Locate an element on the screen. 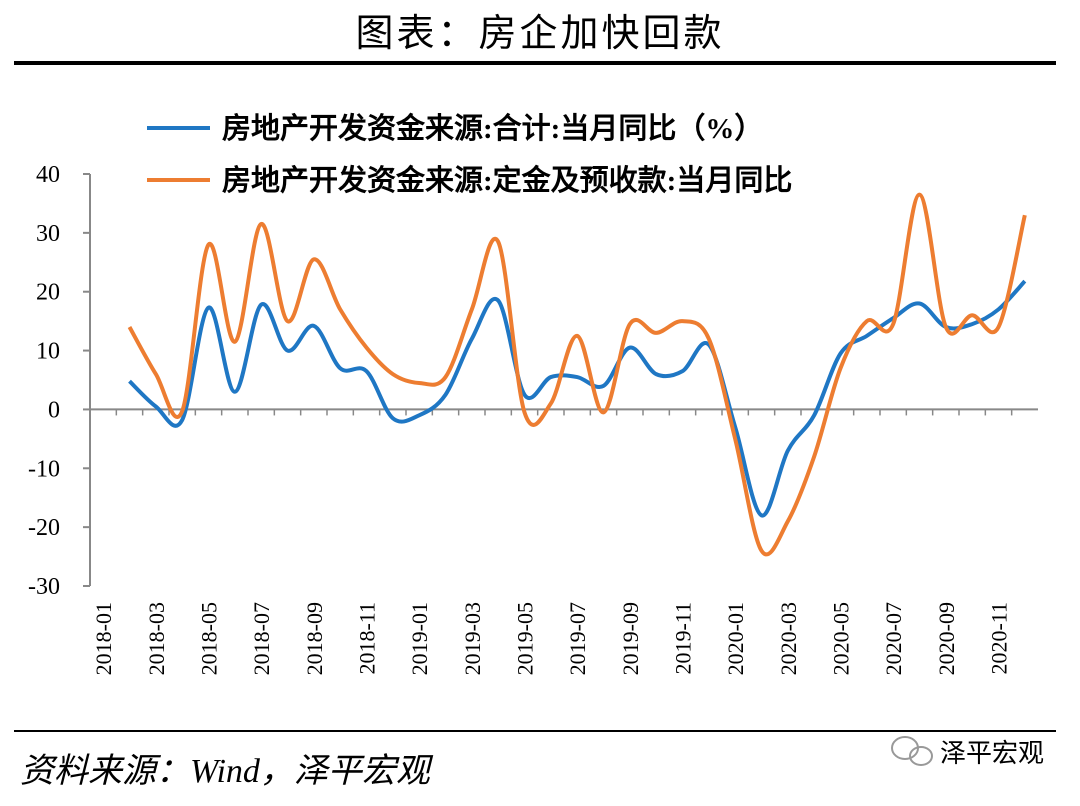 The image size is (1080, 806). y-tick-label: 0 is located at coordinates (54, 410).